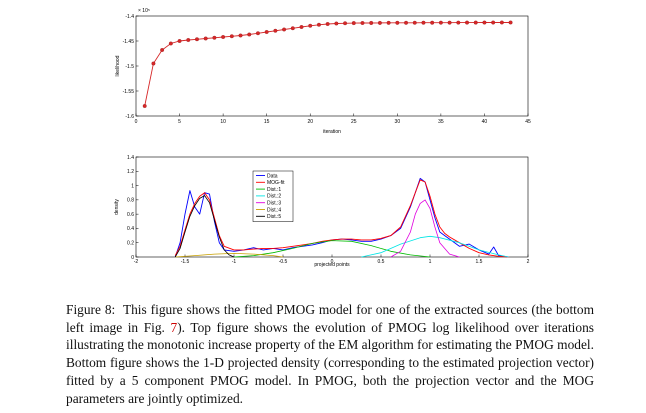 This screenshot has width=646, height=413. Describe the element at coordinates (274, 210) in the screenshot. I see `legend-label: Dist.:4` at that location.